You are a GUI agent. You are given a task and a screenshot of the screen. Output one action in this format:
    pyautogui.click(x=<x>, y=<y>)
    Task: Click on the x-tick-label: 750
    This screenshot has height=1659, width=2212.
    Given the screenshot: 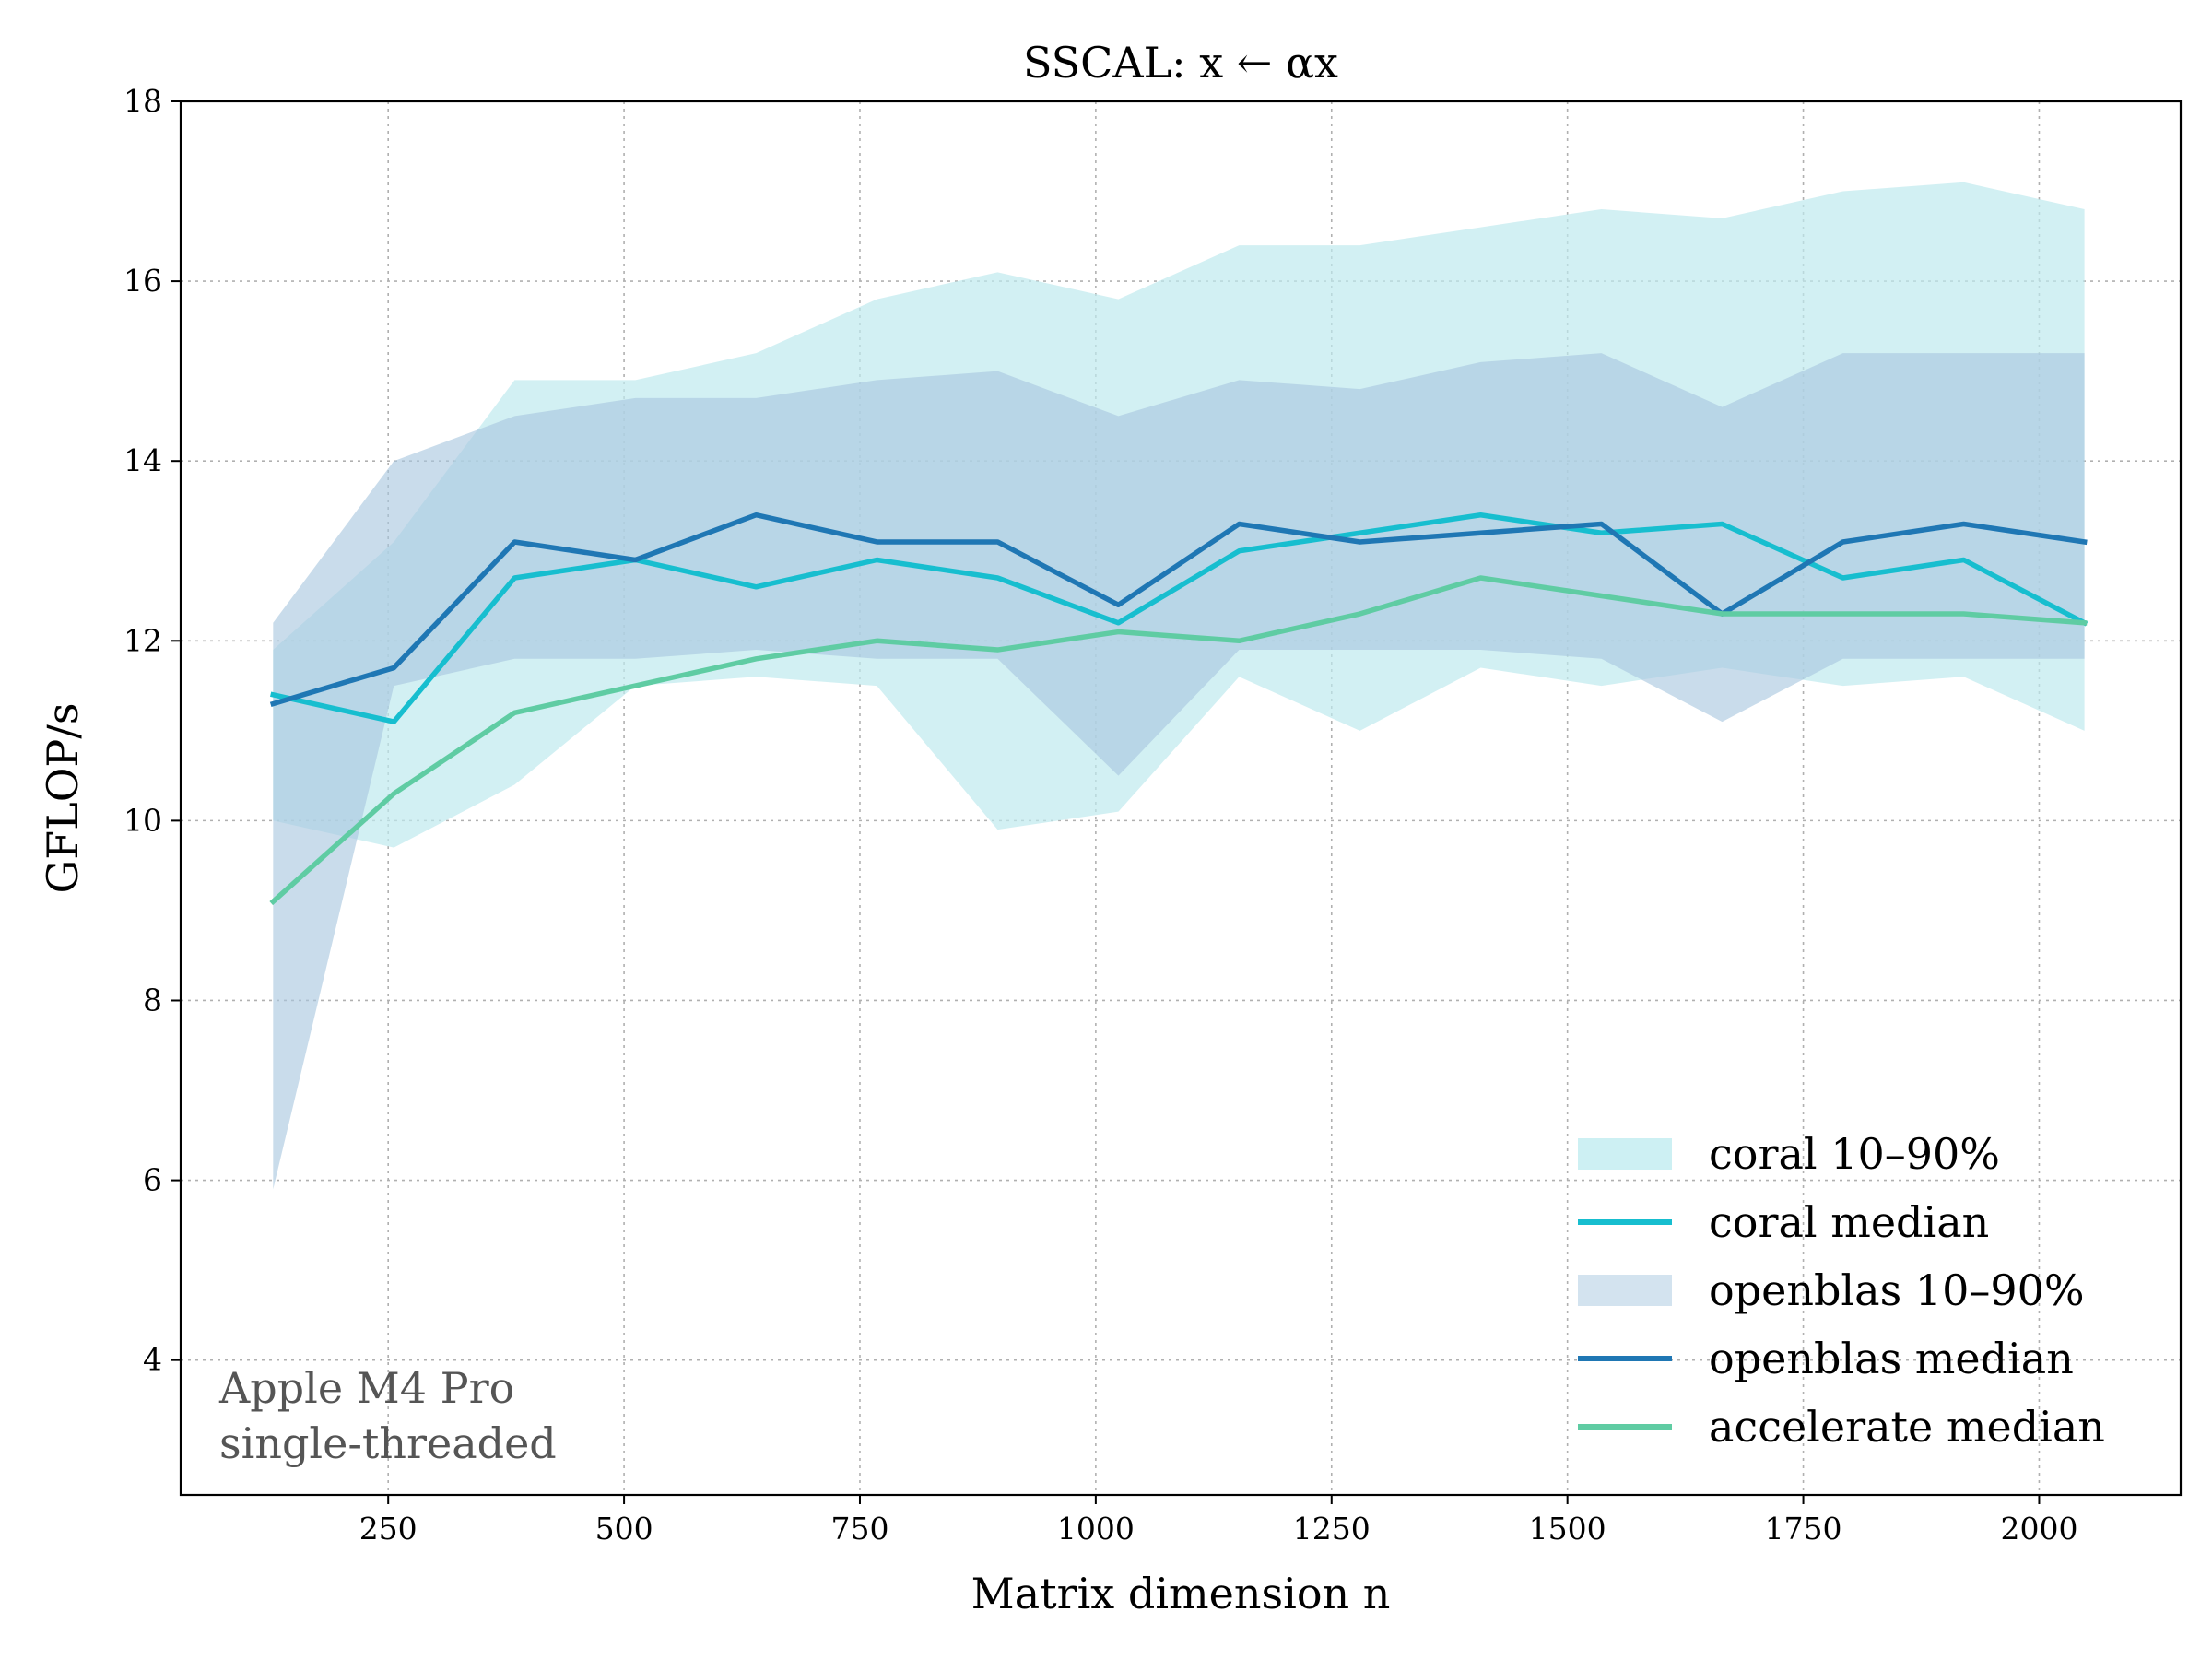 What is the action you would take?
    pyautogui.click(x=859, y=1529)
    